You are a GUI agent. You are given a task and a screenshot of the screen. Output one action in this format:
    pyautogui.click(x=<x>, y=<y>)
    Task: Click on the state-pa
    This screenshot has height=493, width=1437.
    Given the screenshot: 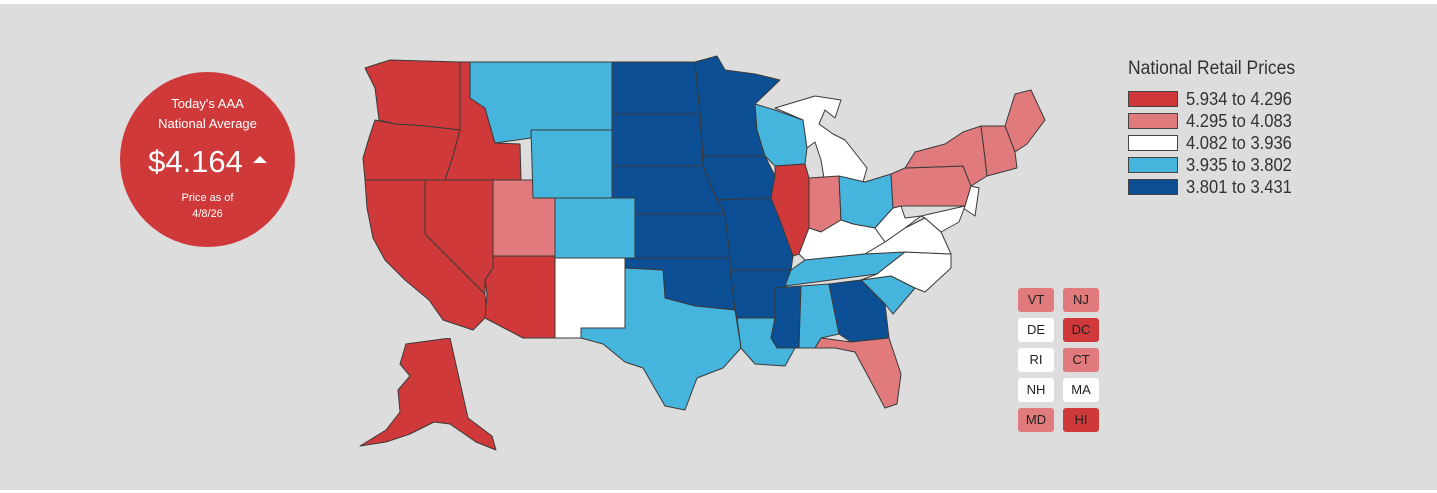 What is the action you would take?
    pyautogui.click(x=931, y=187)
    